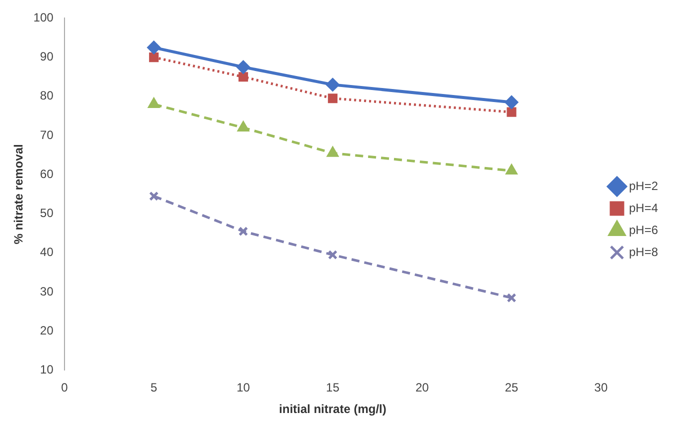 The width and height of the screenshot is (686, 429). Describe the element at coordinates (47, 291) in the screenshot. I see `y-tick-label: 30` at that location.